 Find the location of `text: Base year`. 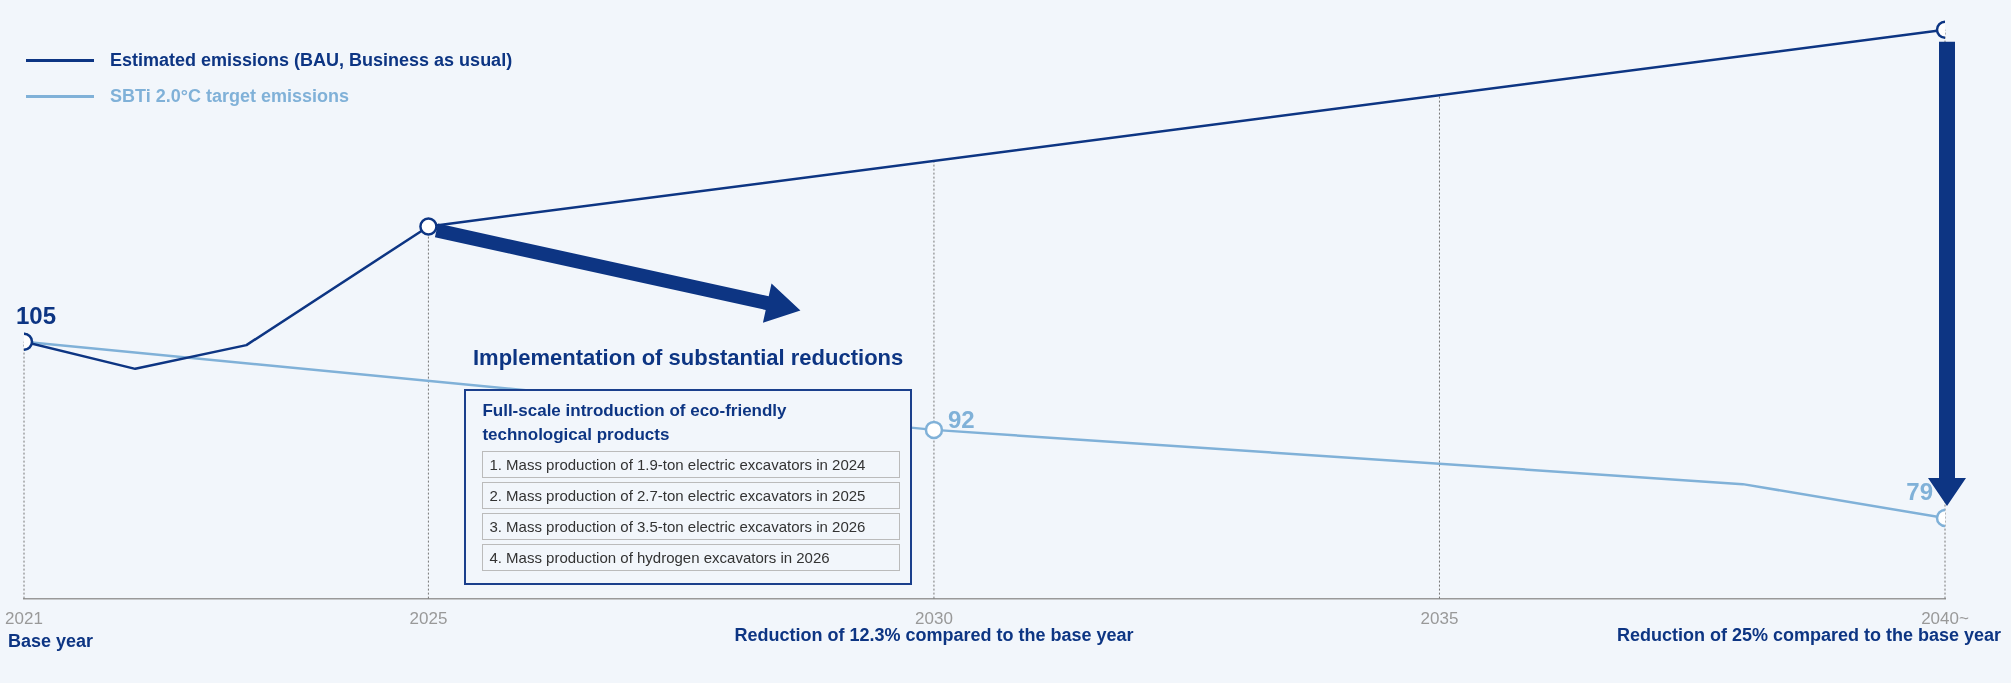

text: Base year is located at coordinates (51, 641).